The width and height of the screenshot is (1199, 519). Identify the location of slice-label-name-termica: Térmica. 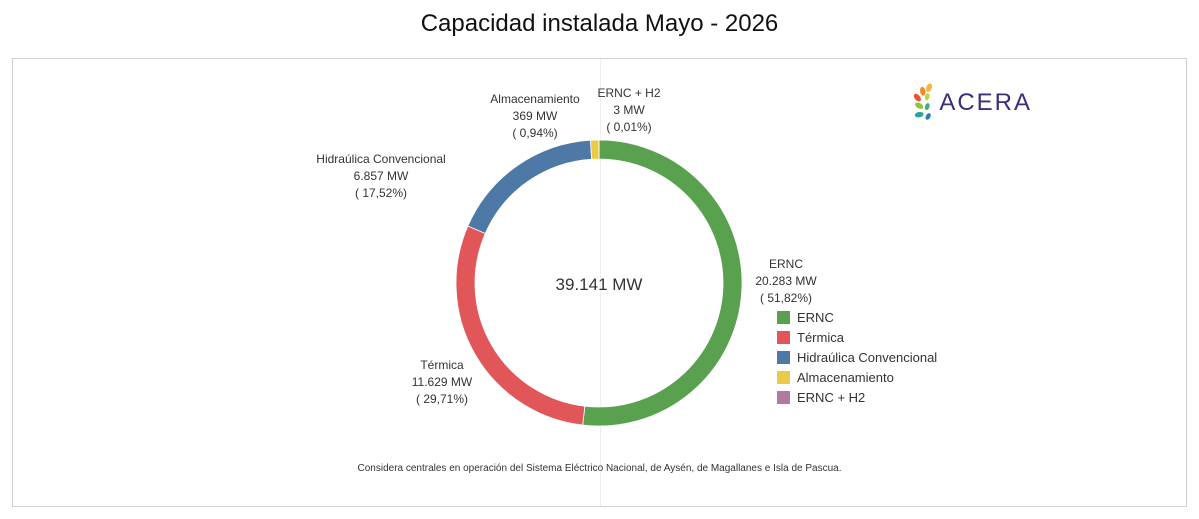
(442, 365).